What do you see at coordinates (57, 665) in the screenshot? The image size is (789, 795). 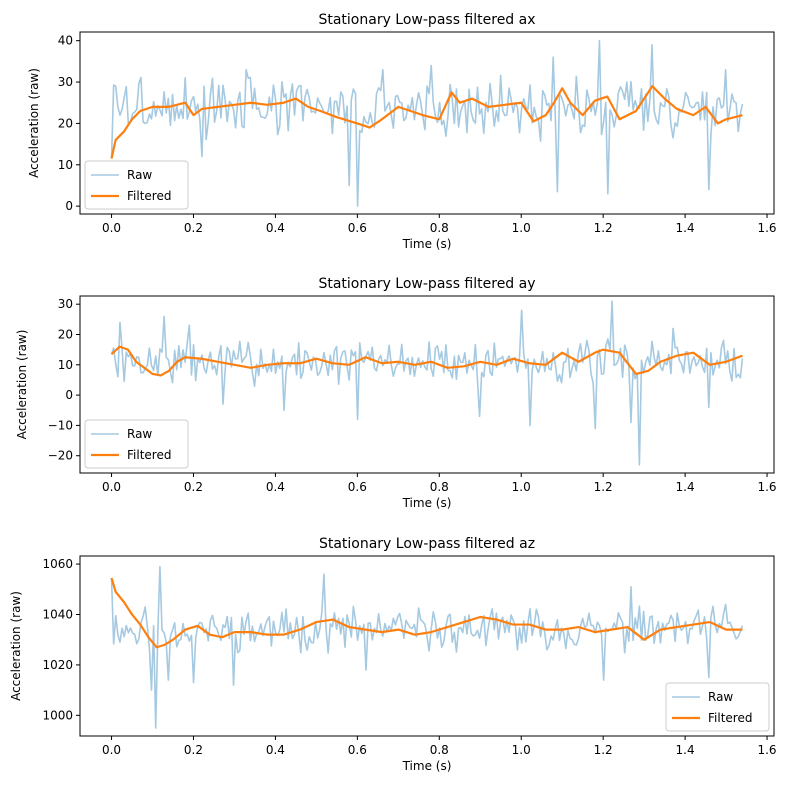 I see `y-tick-label: 1020` at bounding box center [57, 665].